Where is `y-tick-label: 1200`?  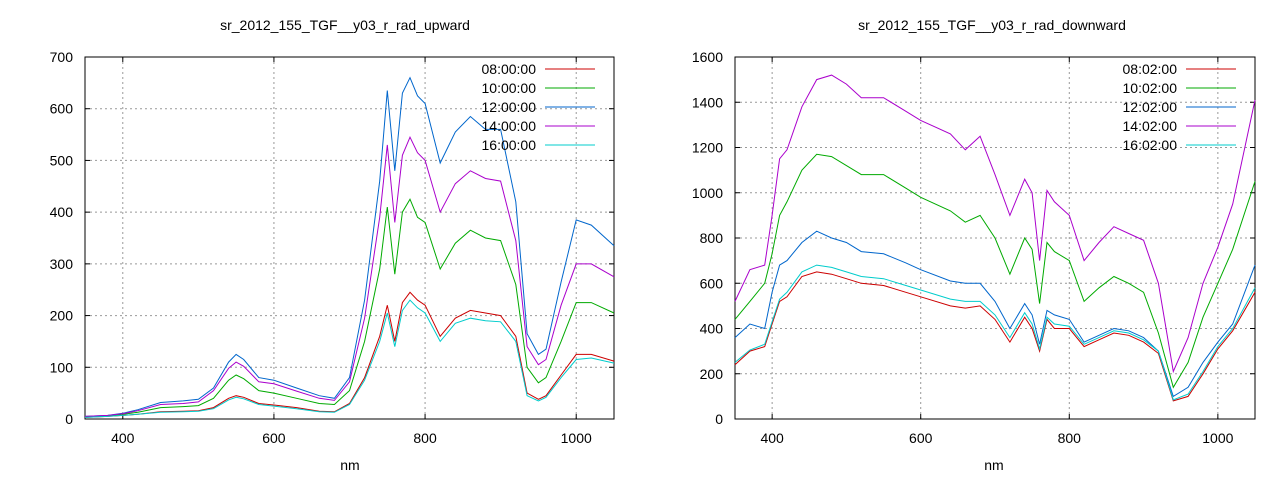 y-tick-label: 1200 is located at coordinates (707, 148).